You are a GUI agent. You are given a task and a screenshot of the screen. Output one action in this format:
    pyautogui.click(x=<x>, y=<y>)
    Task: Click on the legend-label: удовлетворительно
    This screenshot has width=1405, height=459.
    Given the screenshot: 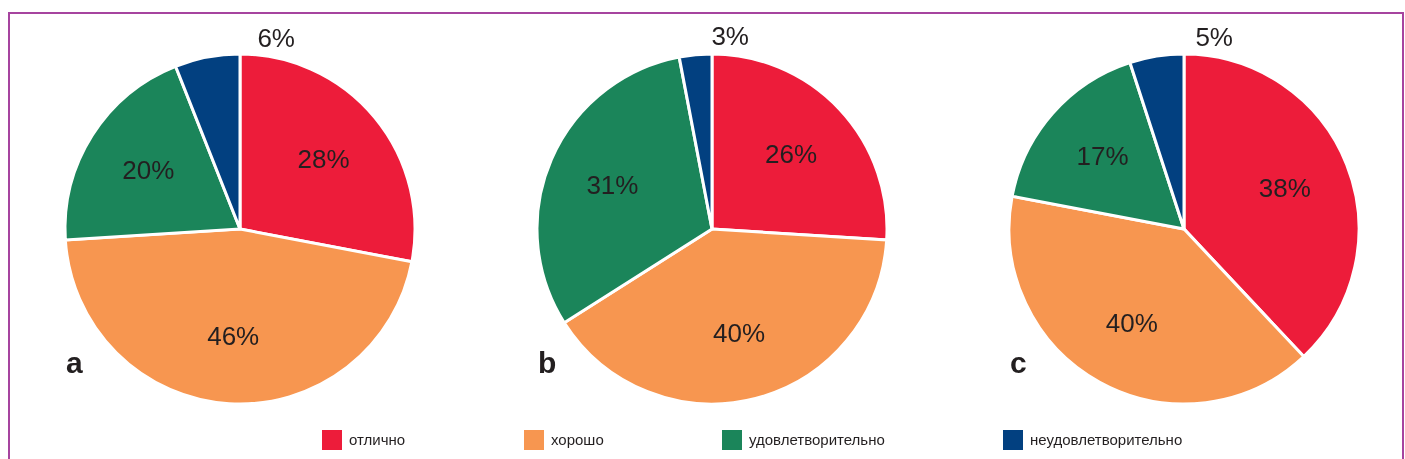 What is the action you would take?
    pyautogui.click(x=817, y=439)
    